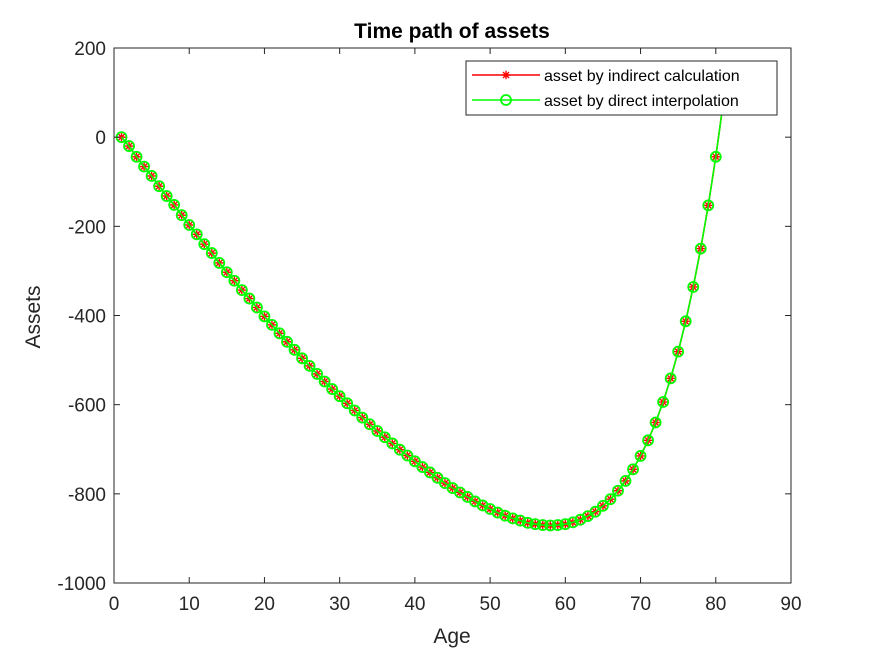 The height and width of the screenshot is (656, 875). What do you see at coordinates (87, 227) in the screenshot?
I see `y-tick-label: -200` at bounding box center [87, 227].